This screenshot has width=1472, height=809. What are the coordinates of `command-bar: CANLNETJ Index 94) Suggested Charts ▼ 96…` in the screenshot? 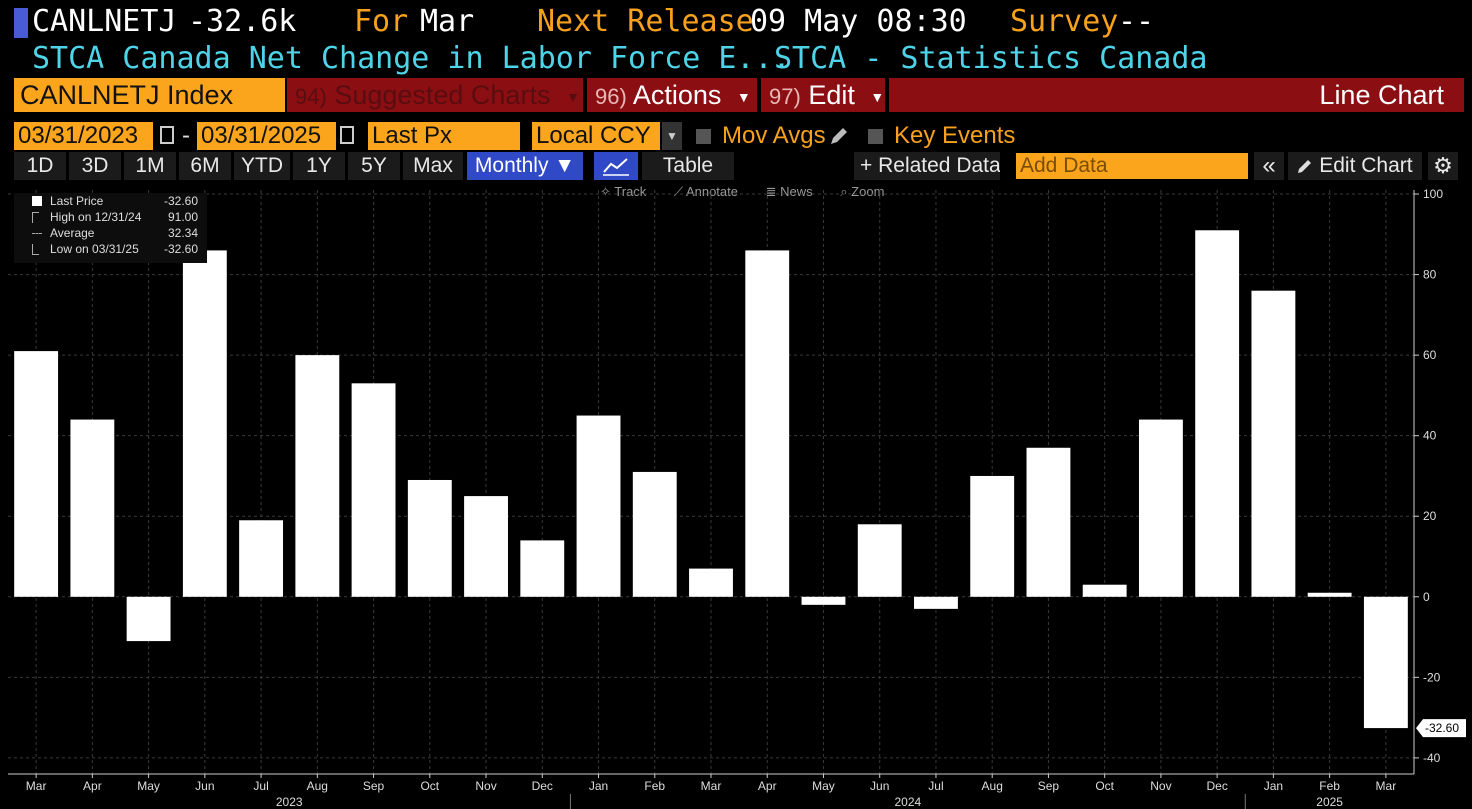 It's located at (739, 95).